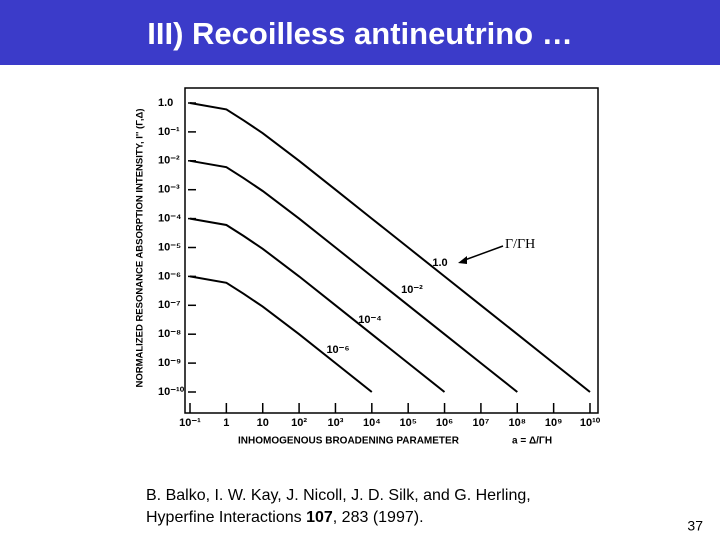  I want to click on annotation-arrow, so click(482, 253).